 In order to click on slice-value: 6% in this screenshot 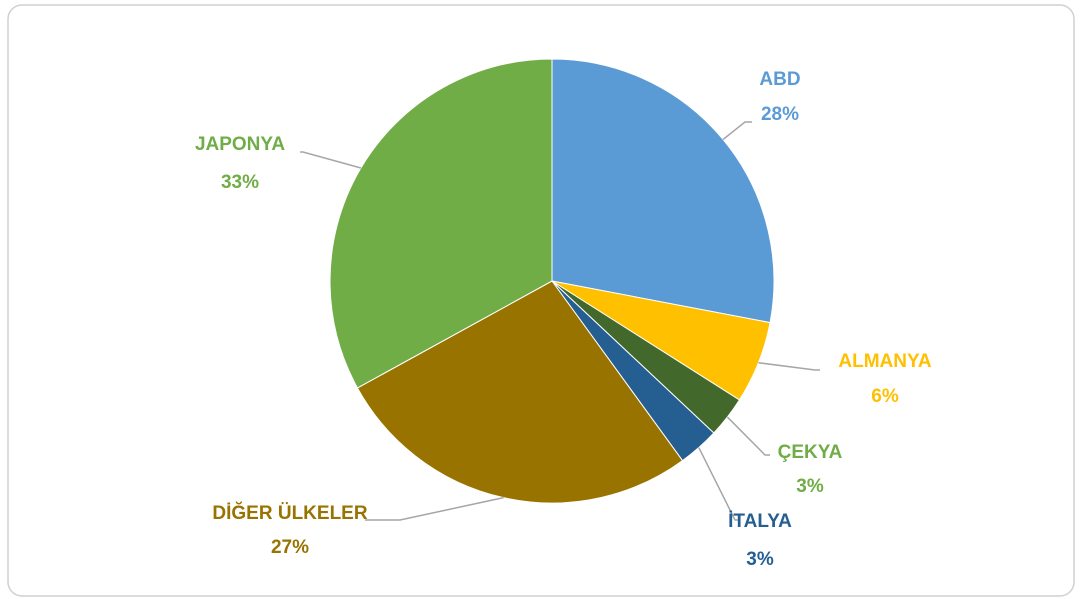, I will do `click(885, 396)`.